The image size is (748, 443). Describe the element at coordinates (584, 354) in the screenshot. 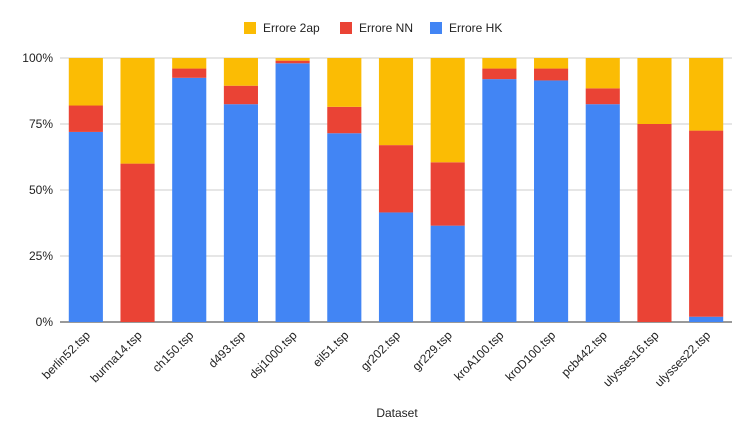

I see `x-tick-label: pcb442.tsp` at that location.